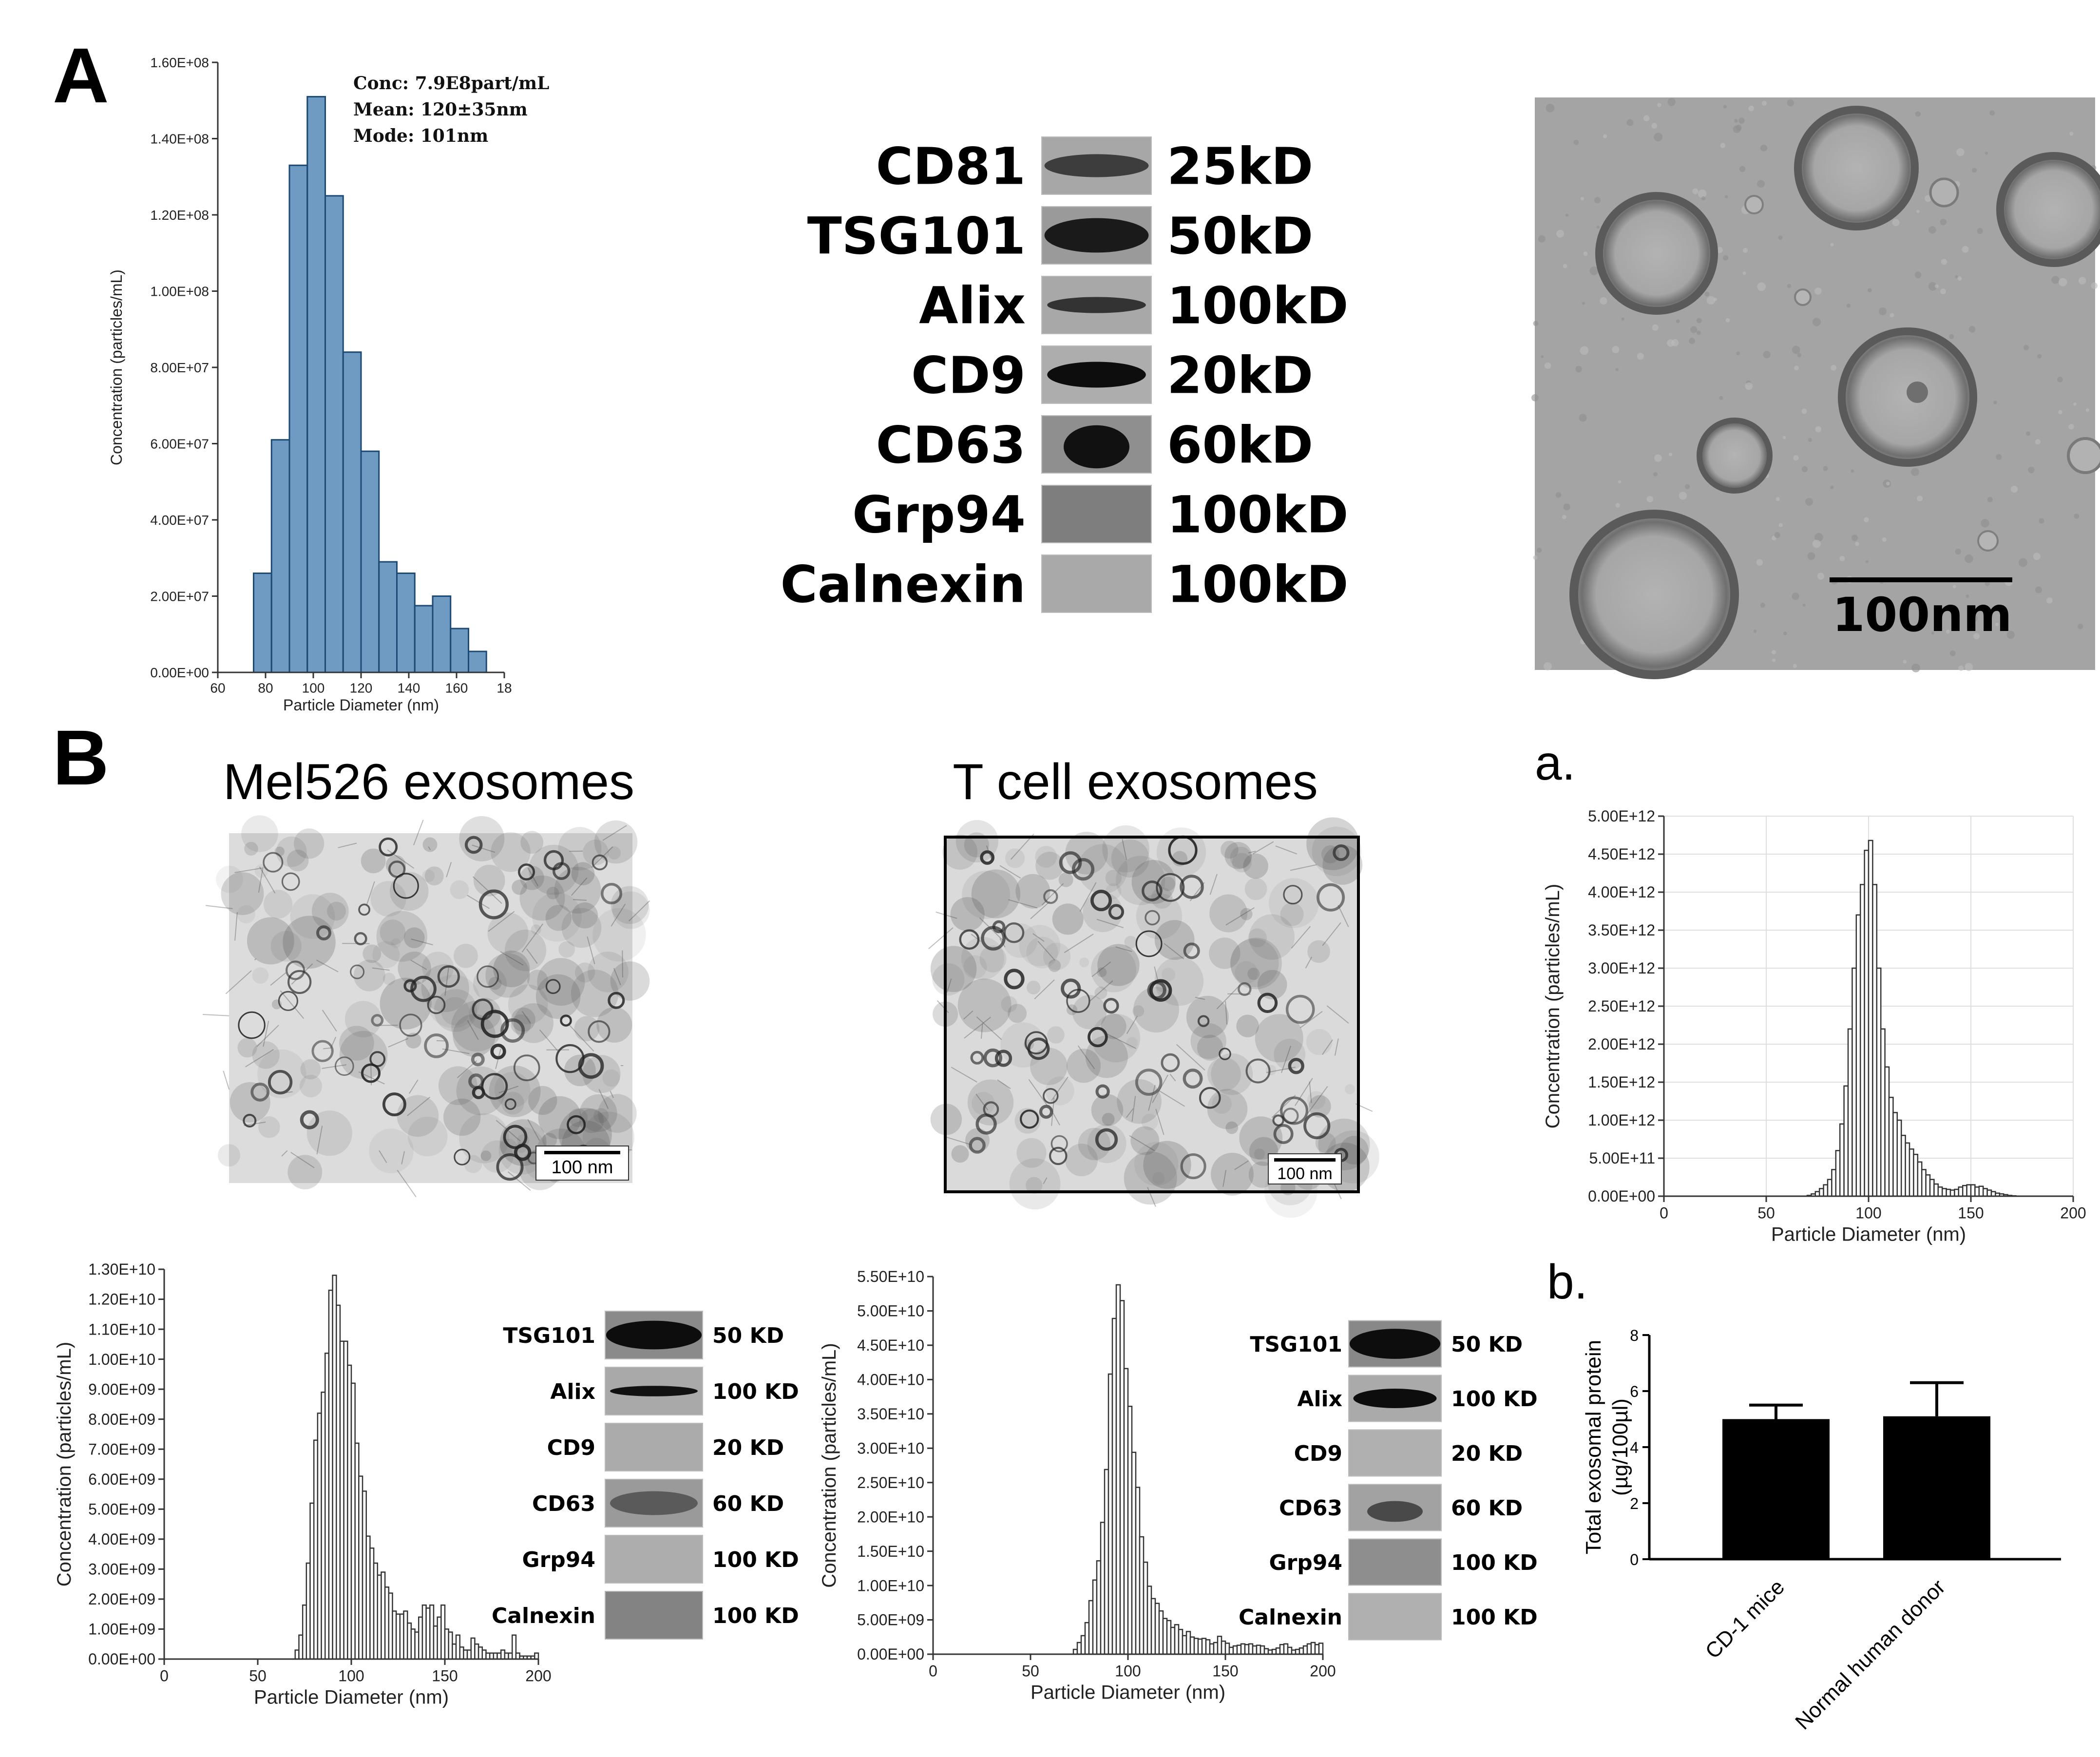 This screenshot has height=1757, width=2100. What do you see at coordinates (1135, 782) in the screenshot?
I see `tcell-title: T cell exosomes` at bounding box center [1135, 782].